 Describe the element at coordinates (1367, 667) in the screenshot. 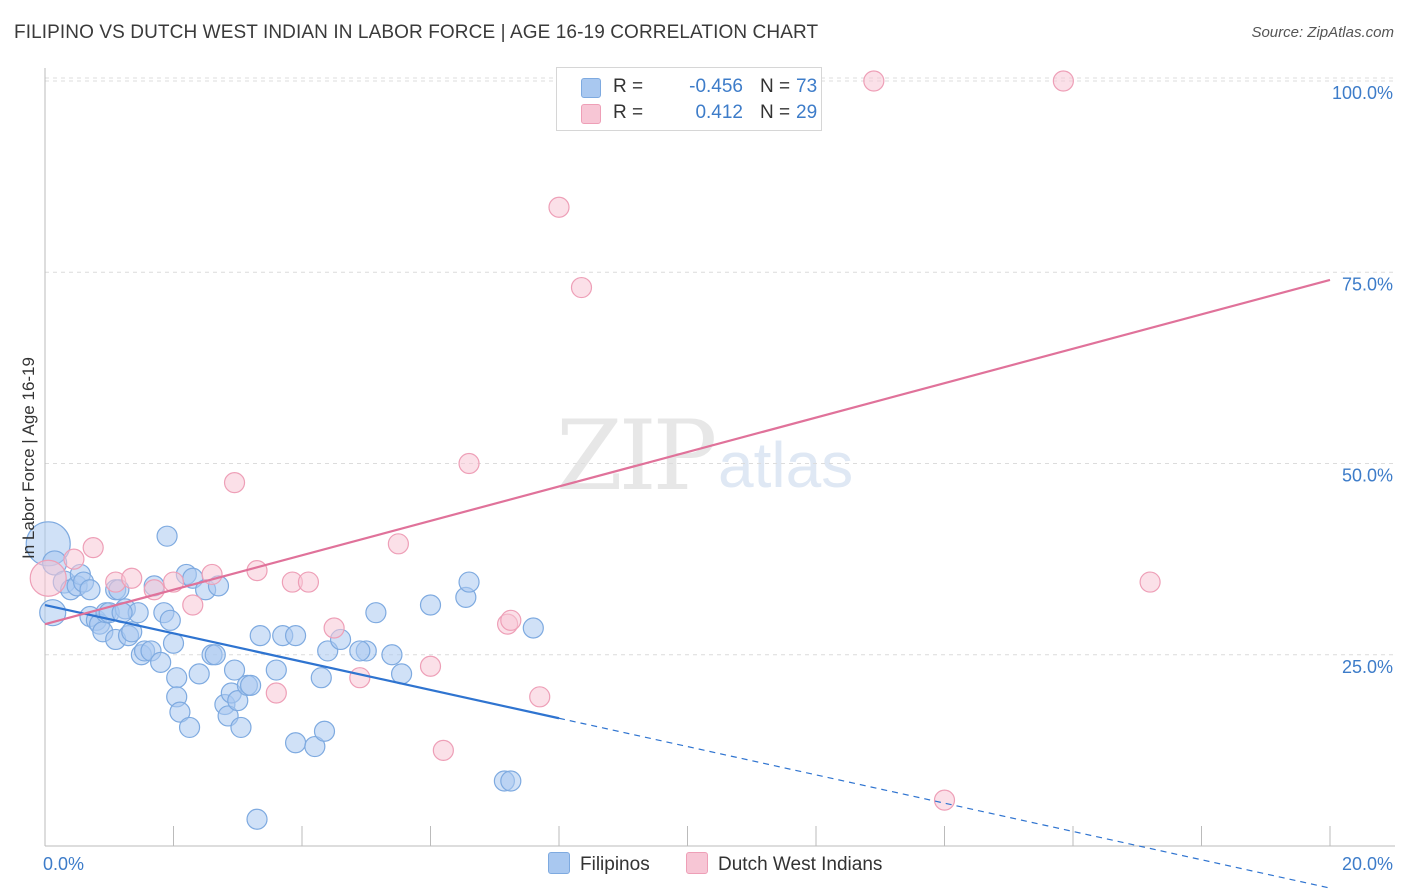

I see `y-tick-label: 25.0%` at that location.